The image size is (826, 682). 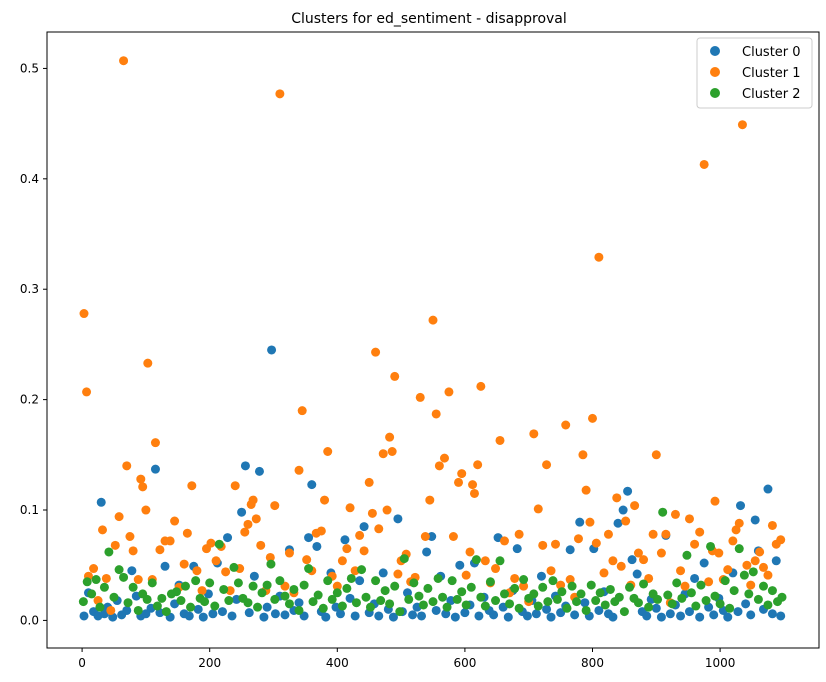 What do you see at coordinates (715, 72) in the screenshot?
I see `legend-marker` at bounding box center [715, 72].